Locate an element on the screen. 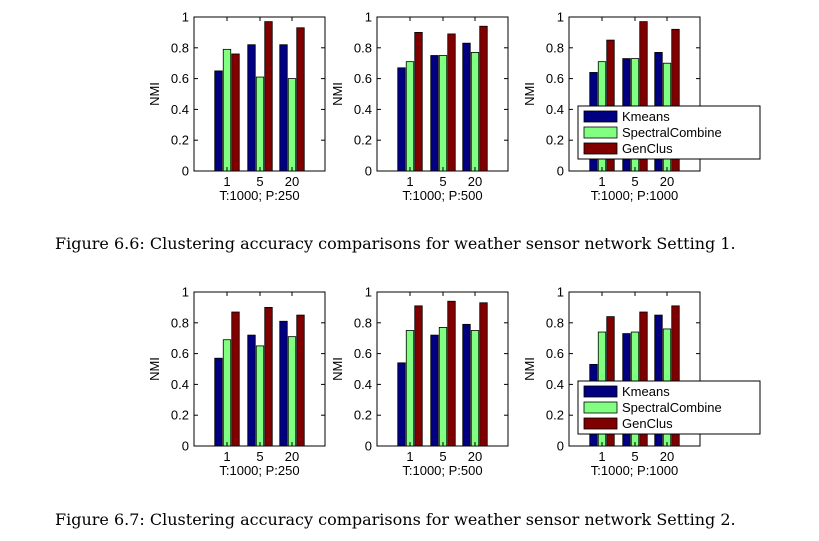  subplot-4: 0 0.2 0.4 0.6 0.8 1 1 5 20T:1000; P:250 NMI is located at coordinates (236, 381).